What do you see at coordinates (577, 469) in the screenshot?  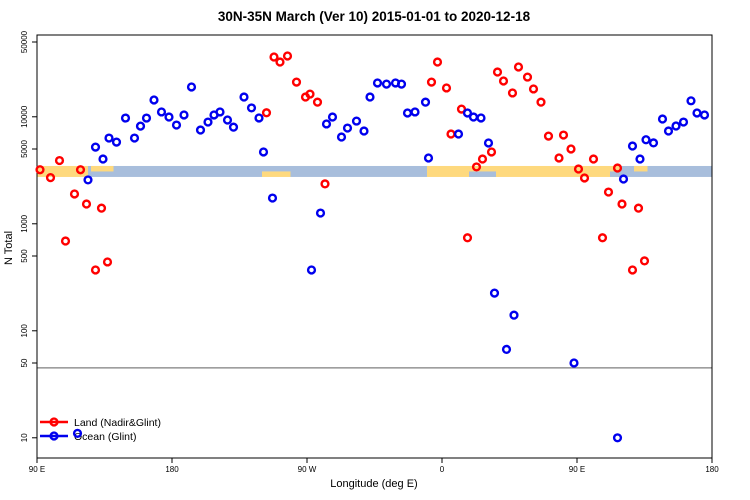 I see `x-tick-label: 90 E` at bounding box center [577, 469].